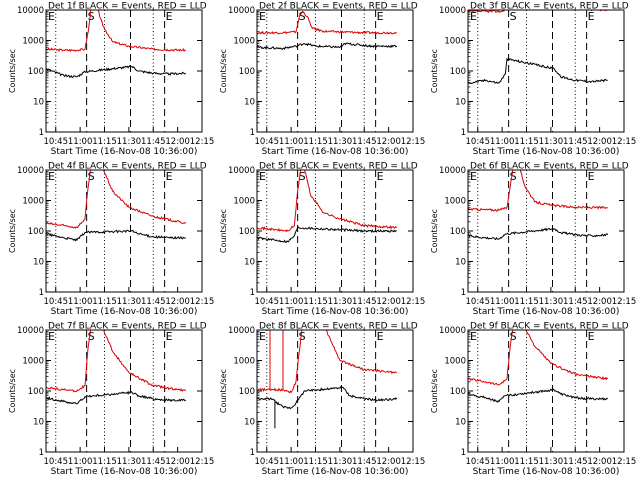  What do you see at coordinates (338, 7) in the screenshot?
I see `panel-title: Det 2f BLACK = Events, RED = LLD` at bounding box center [338, 7].